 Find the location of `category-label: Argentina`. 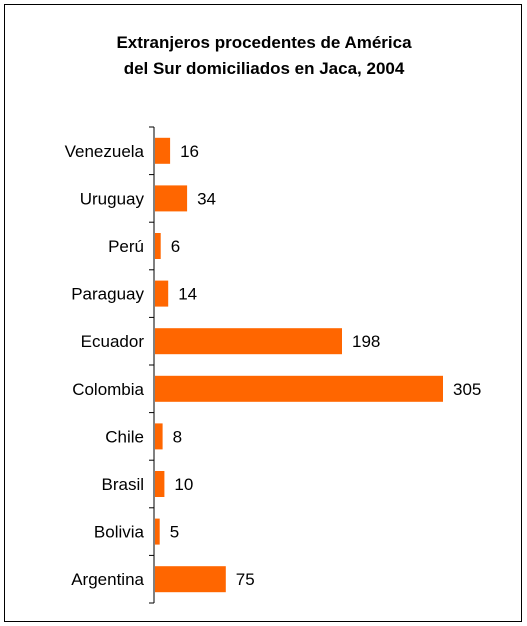

category-label: Argentina is located at coordinates (107, 579).